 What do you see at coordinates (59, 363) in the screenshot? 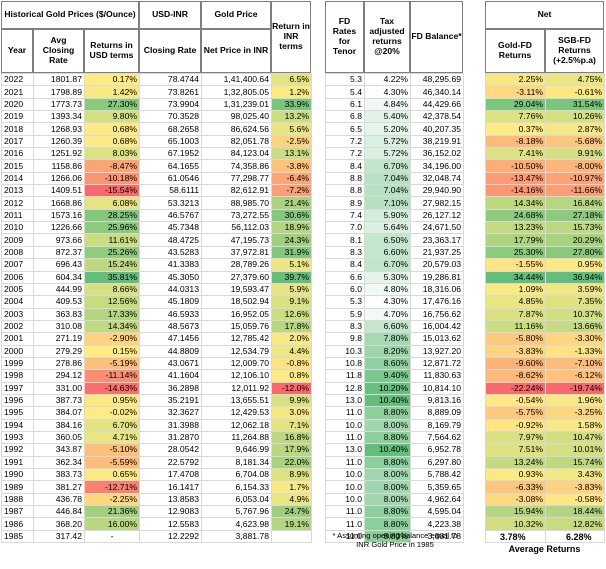
I see `cell-avg-closing-rate: 278.86` at bounding box center [59, 363].